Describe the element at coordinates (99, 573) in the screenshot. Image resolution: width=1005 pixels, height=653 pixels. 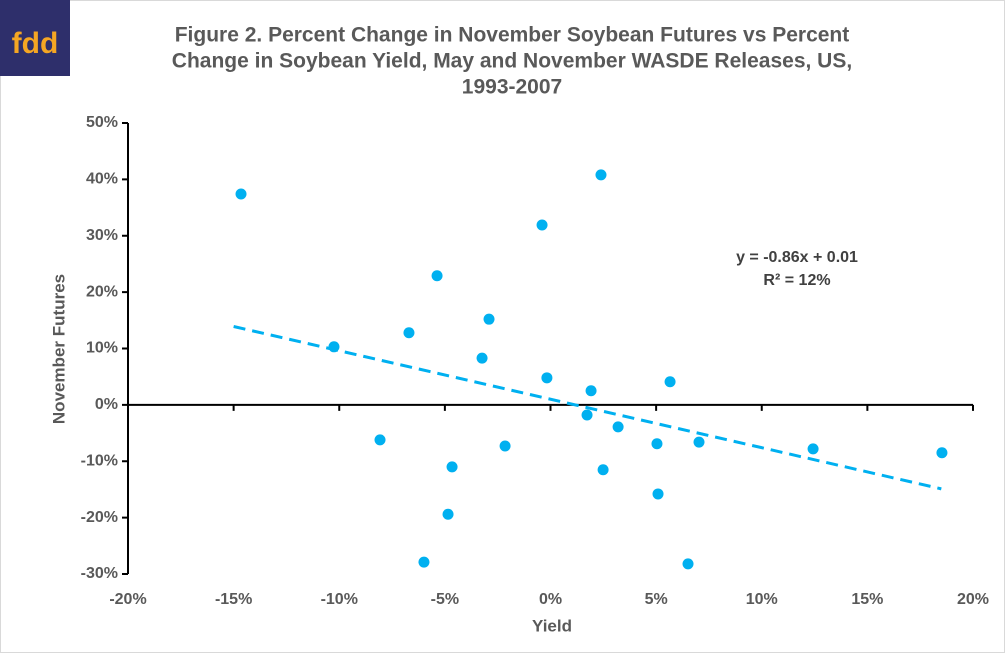
I see `y-tick-label: -30%` at that location.